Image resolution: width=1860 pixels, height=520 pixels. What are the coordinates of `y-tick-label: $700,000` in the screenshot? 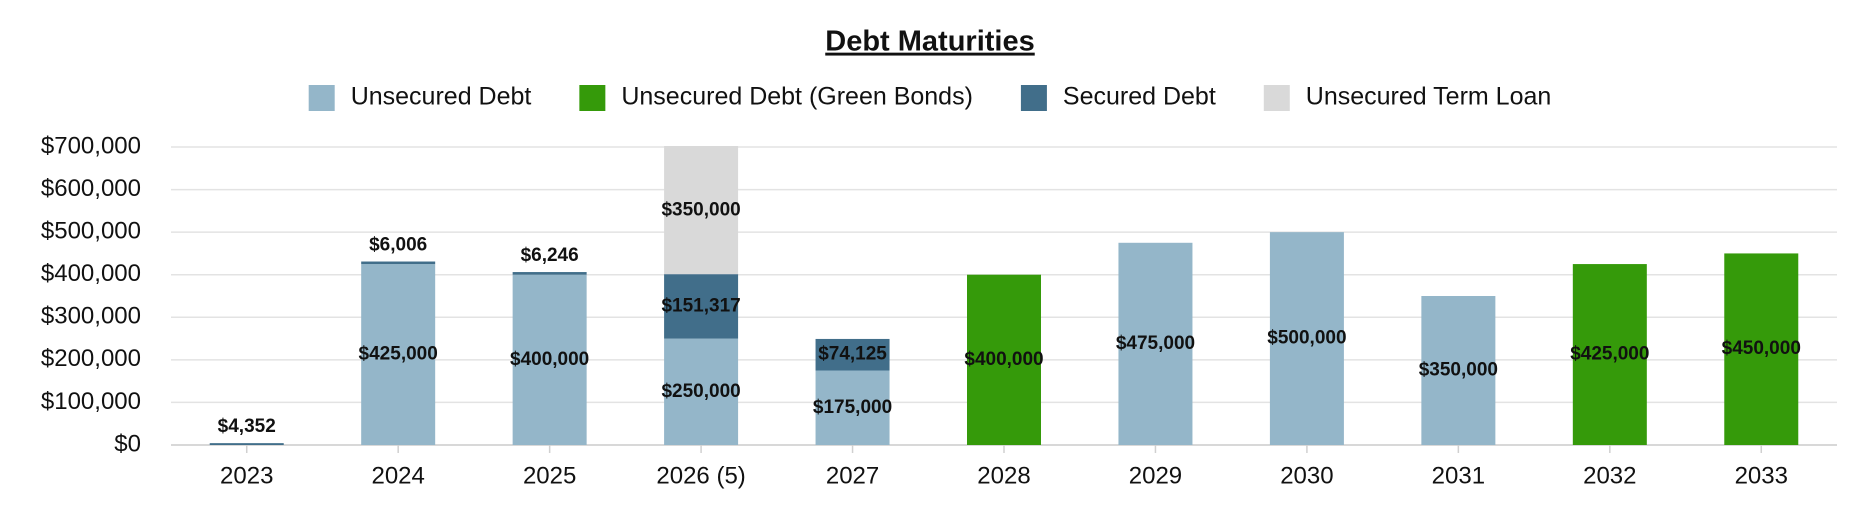 It's located at (91, 145).